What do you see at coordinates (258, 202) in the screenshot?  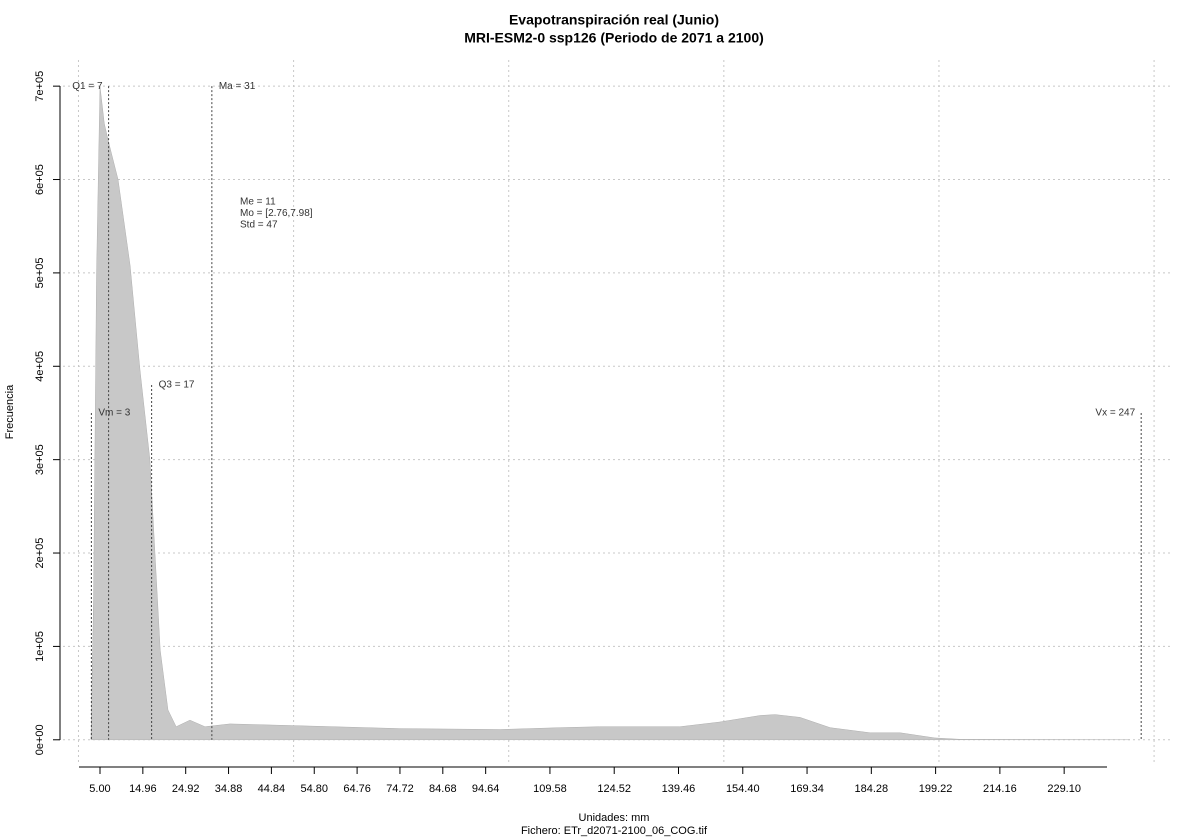 I see `stat-annotation: Me = 11` at bounding box center [258, 202].